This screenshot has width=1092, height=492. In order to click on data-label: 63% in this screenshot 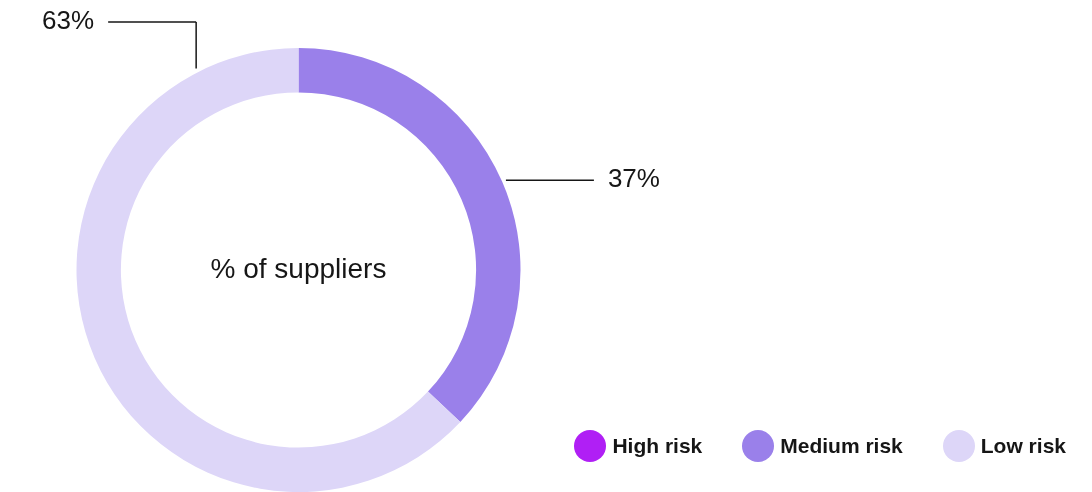, I will do `click(68, 20)`.